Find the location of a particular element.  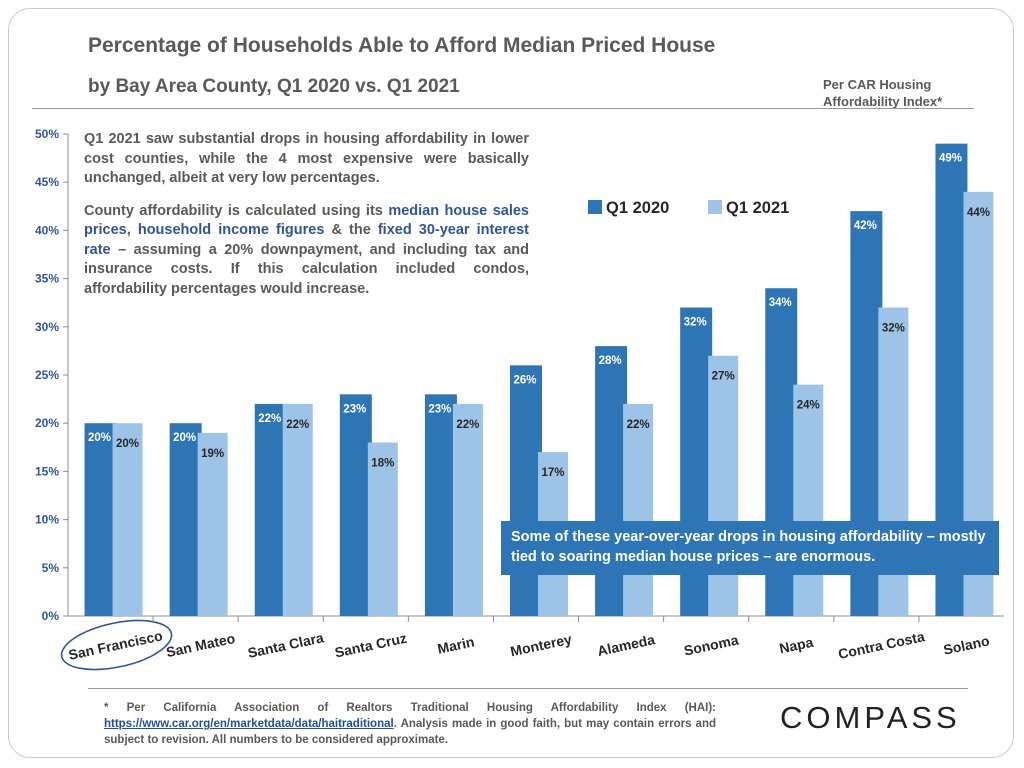

commentary-text: , is located at coordinates (132, 230).